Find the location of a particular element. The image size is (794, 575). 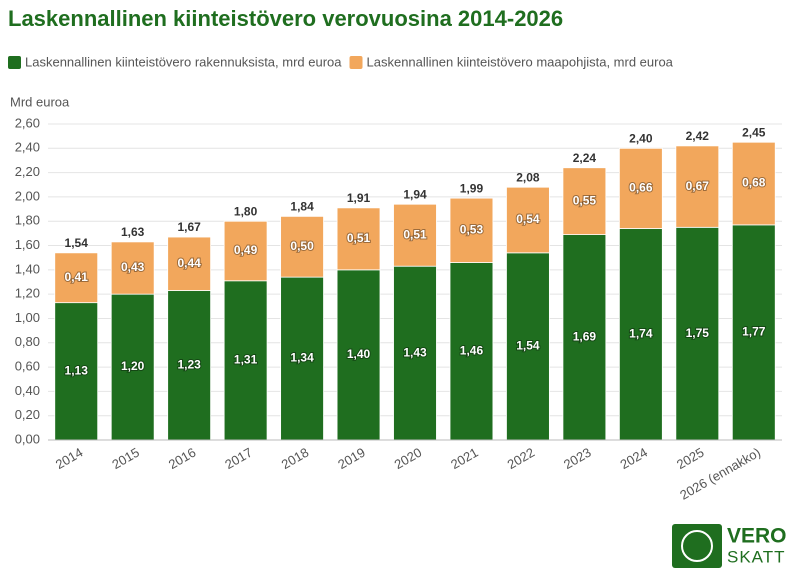

y-tick-label: 2,20 is located at coordinates (27, 171).